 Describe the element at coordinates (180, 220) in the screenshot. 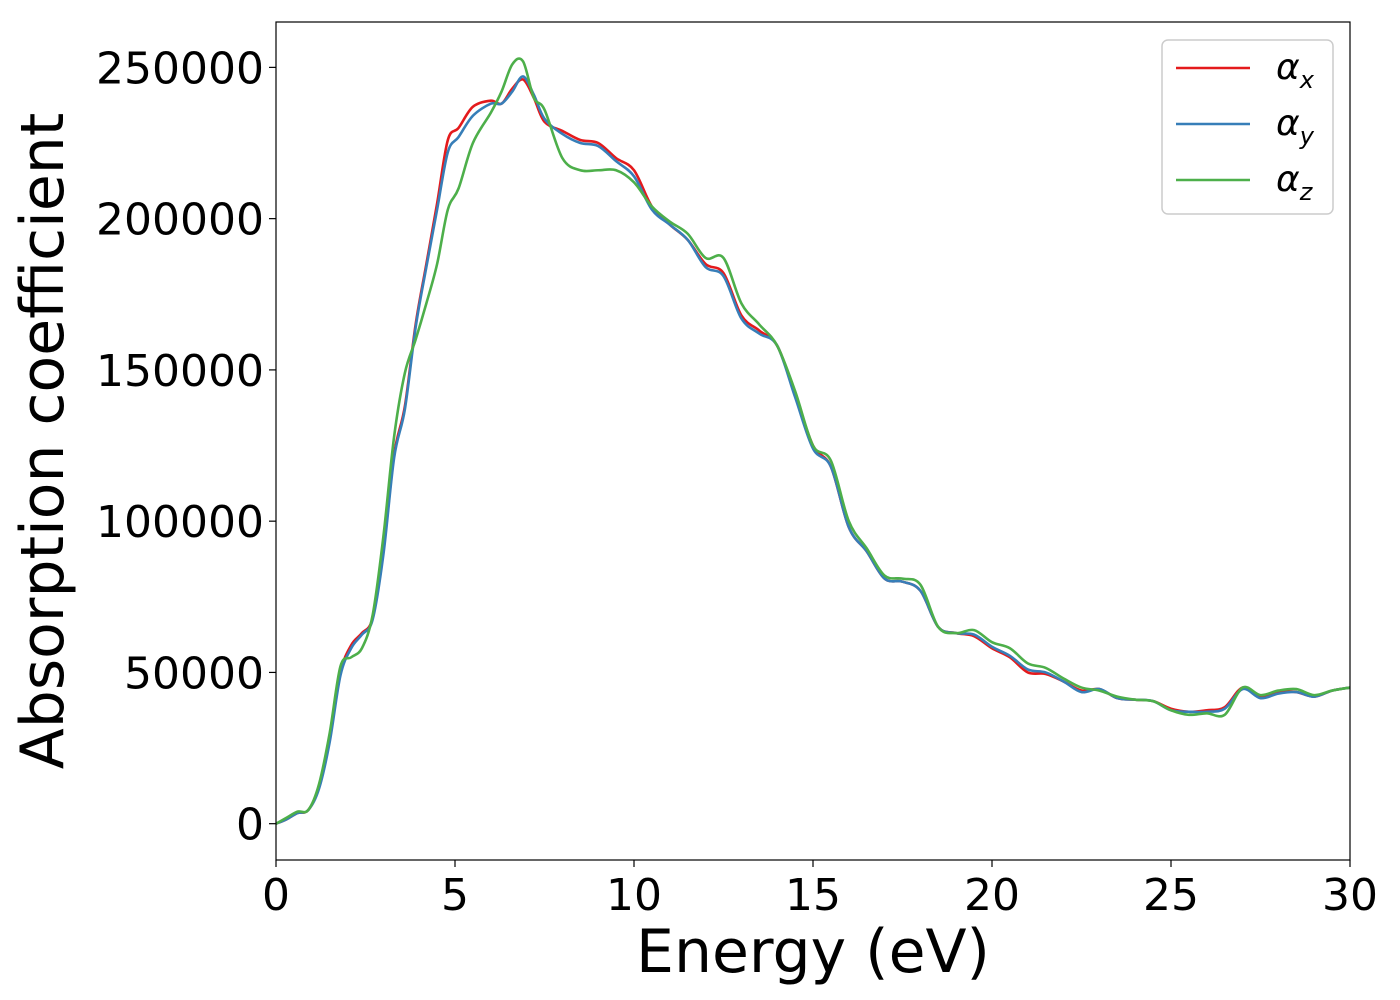

I see `y-tick-label: 200000` at that location.